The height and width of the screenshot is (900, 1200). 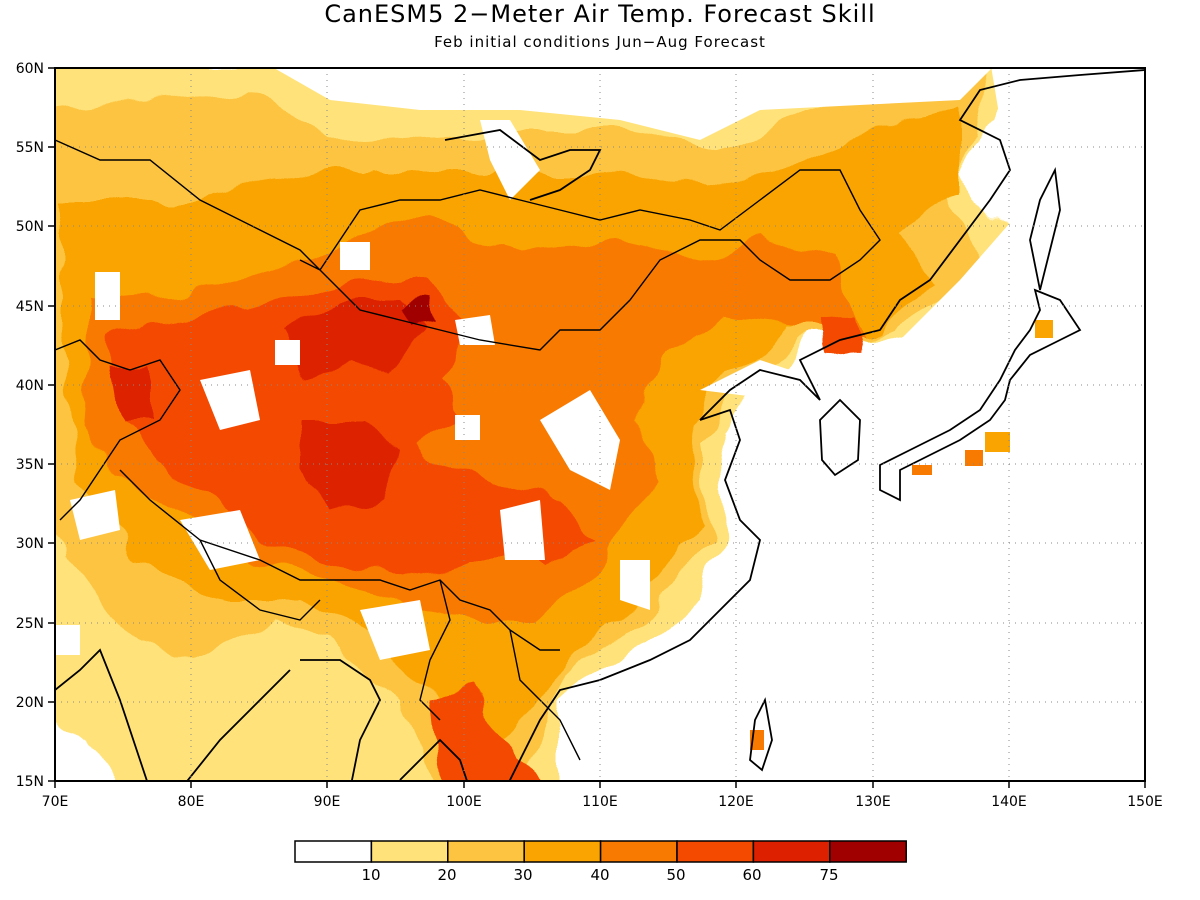 What do you see at coordinates (30, 307) in the screenshot?
I see `lat-tick-label: 45N` at bounding box center [30, 307].